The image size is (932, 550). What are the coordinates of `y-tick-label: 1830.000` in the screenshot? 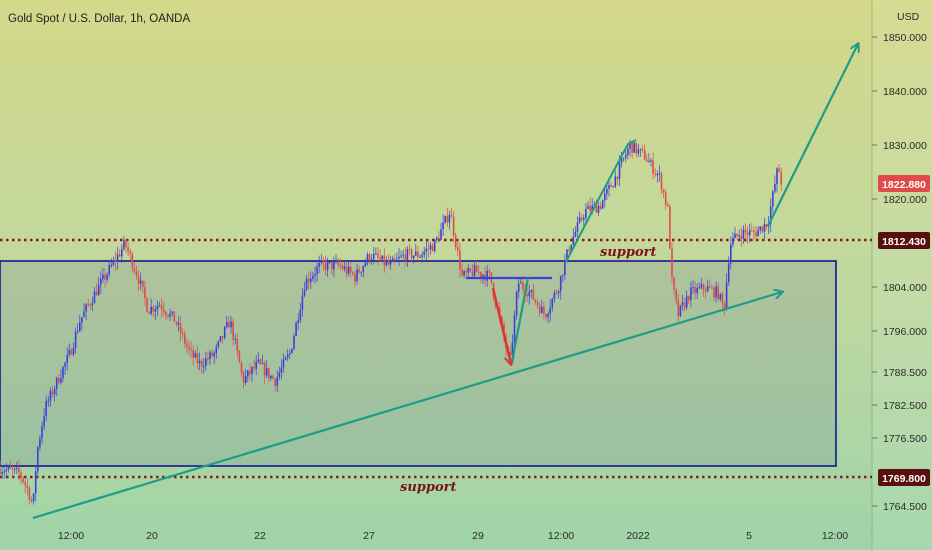 It's located at (905, 146).